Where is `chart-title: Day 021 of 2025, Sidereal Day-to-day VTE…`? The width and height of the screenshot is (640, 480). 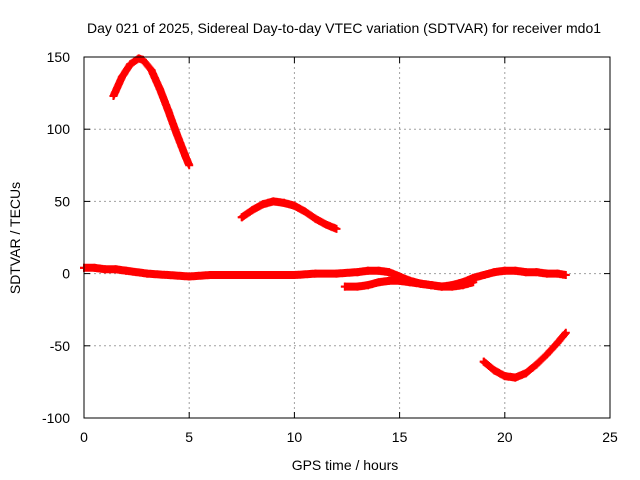 chart-title: Day 021 of 2025, Sidereal Day-to-day VTE… is located at coordinates (344, 28).